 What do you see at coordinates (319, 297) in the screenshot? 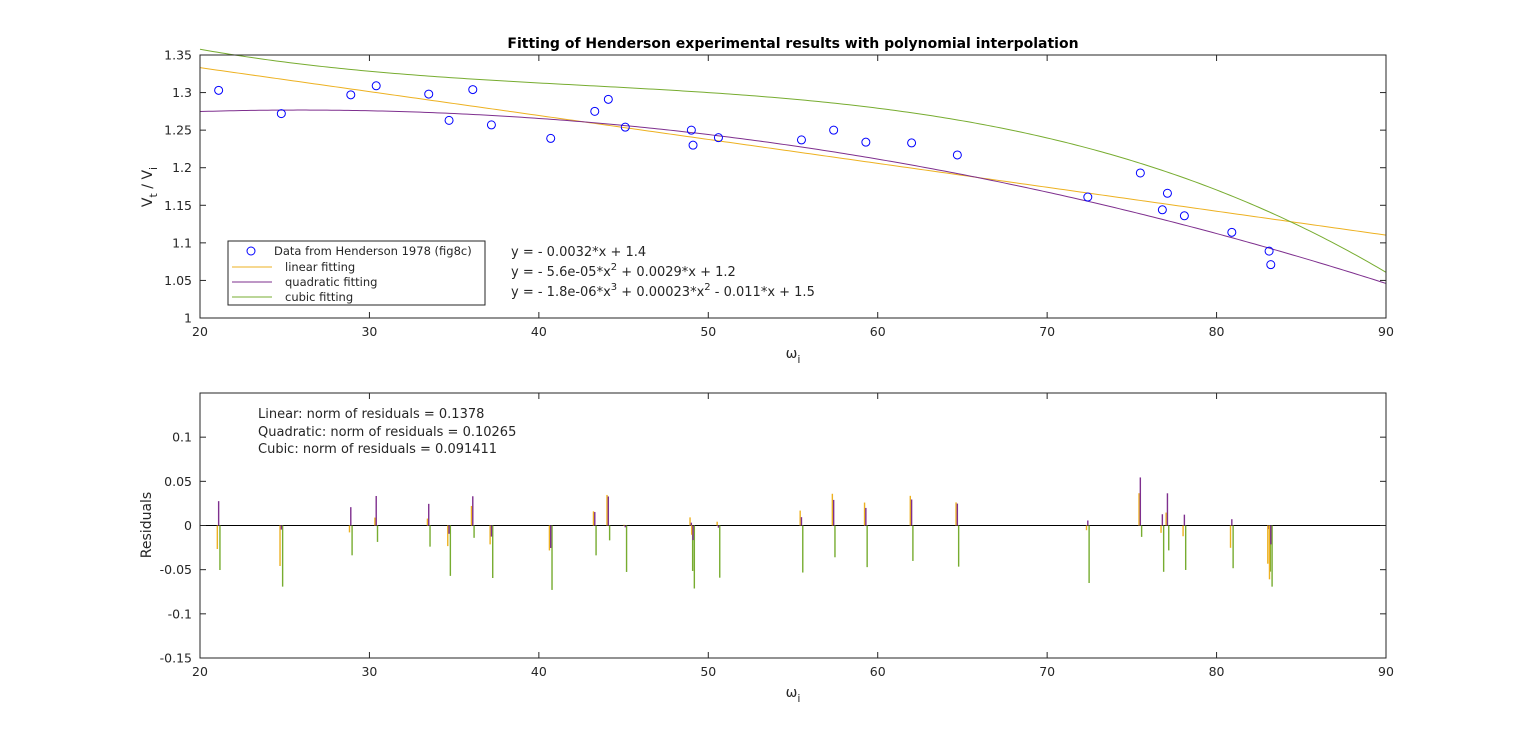
I see `legend-label-cubic: cubic fitting` at bounding box center [319, 297].